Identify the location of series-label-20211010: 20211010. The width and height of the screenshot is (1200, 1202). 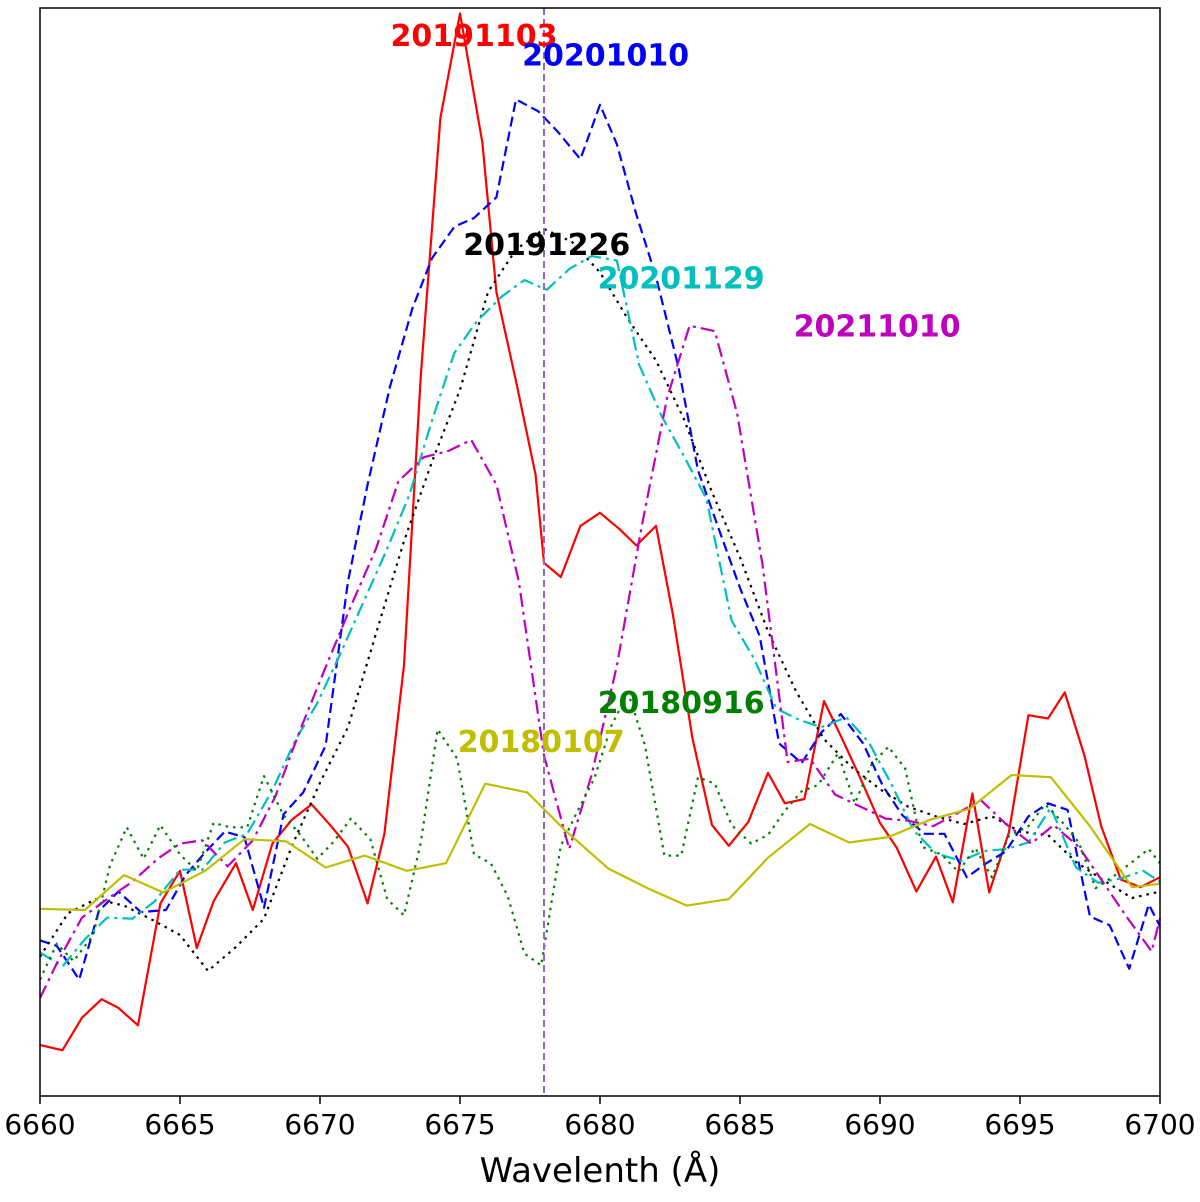
(877, 327).